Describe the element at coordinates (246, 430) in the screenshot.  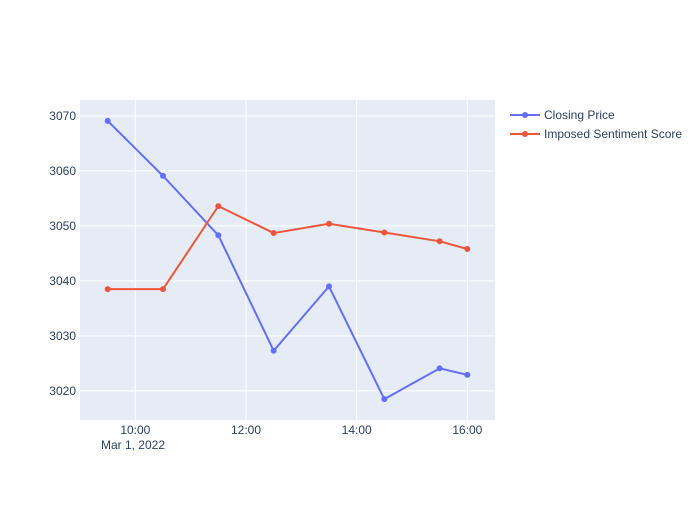
I see `x-tick-label: 12:00` at that location.